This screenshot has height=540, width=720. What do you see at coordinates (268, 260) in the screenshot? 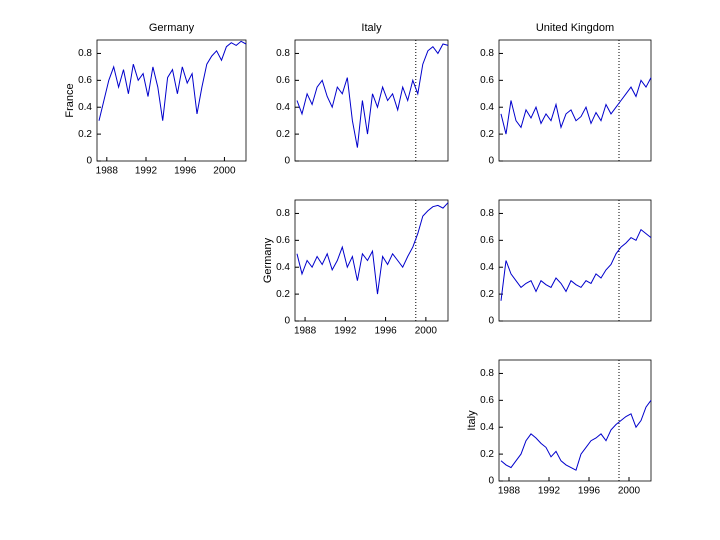
I see `y-axis-label: Germany` at bounding box center [268, 260].